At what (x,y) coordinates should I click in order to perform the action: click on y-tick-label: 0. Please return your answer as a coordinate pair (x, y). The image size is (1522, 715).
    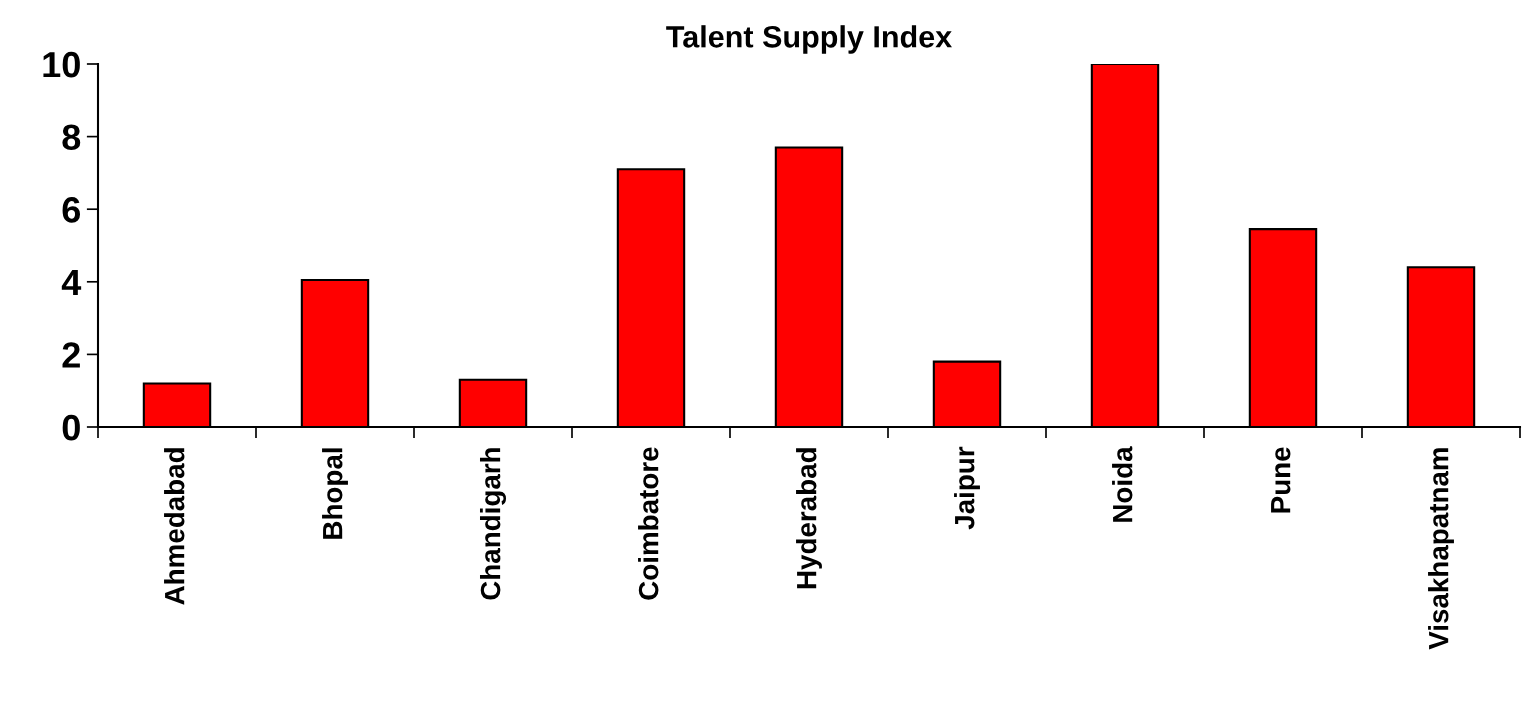
    Looking at the image, I should click on (71, 427).